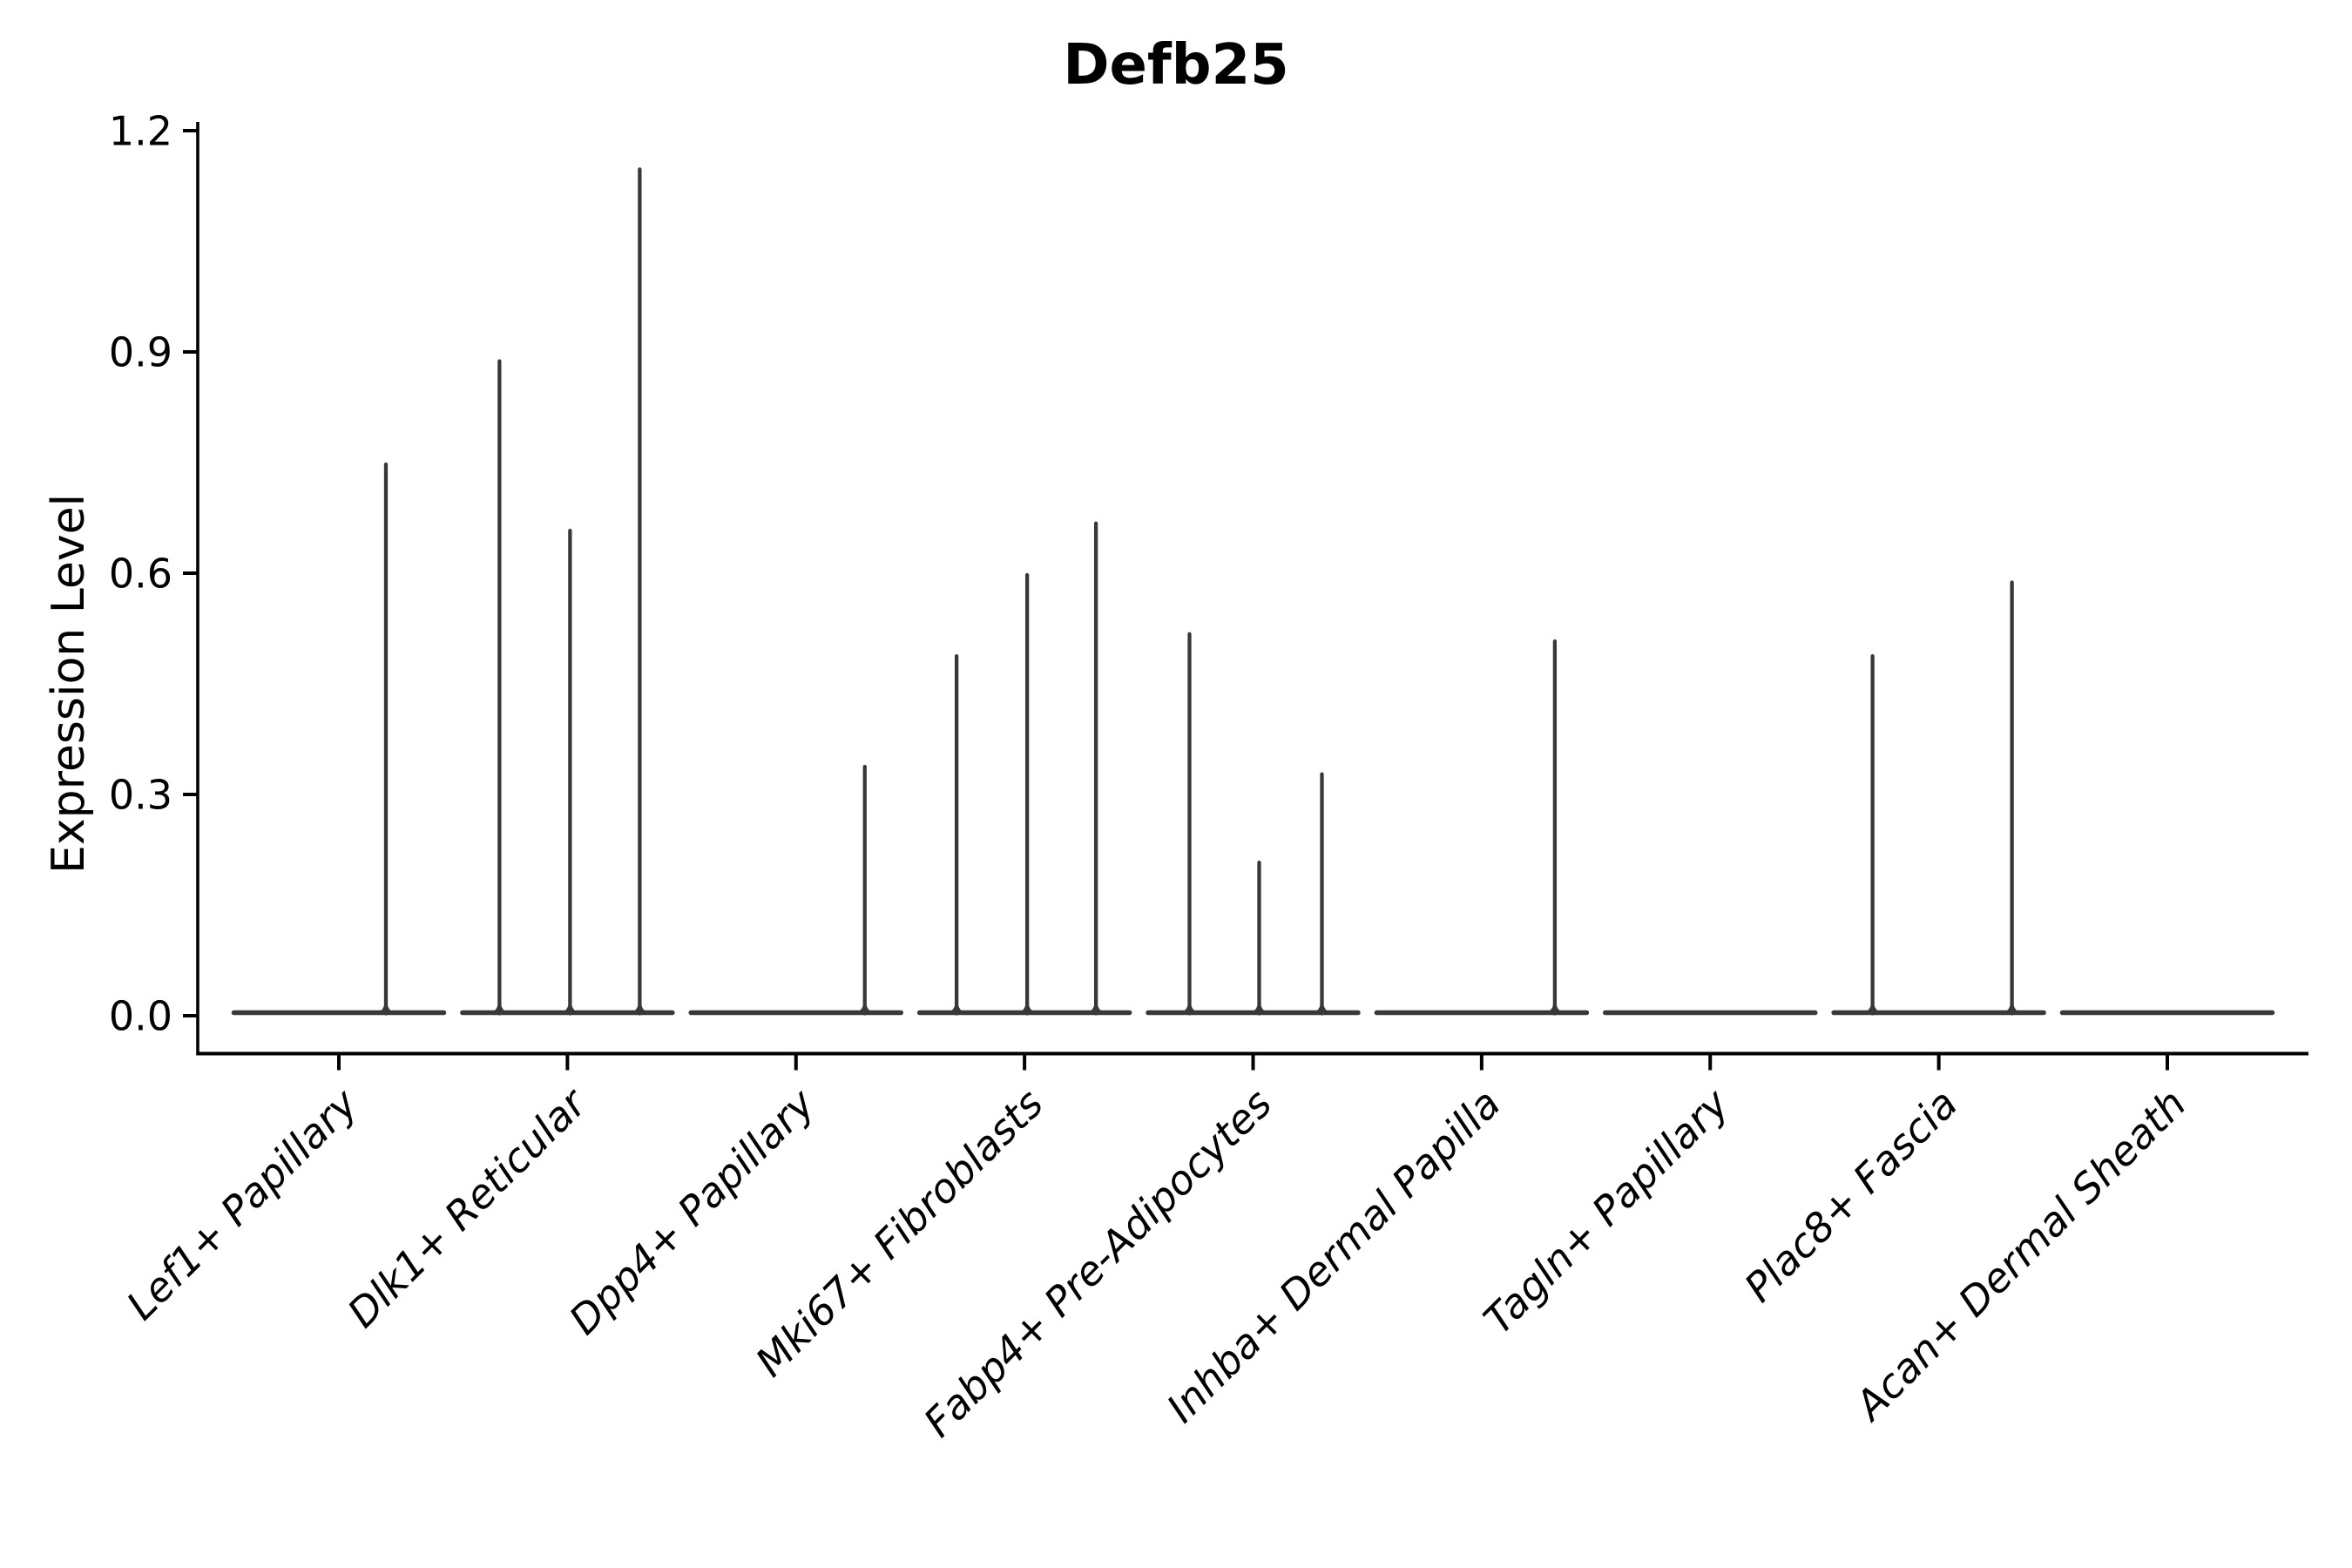 This screenshot has width=2352, height=1568. Describe the element at coordinates (140, 352) in the screenshot. I see `y-tick-label: 0.9` at that location.